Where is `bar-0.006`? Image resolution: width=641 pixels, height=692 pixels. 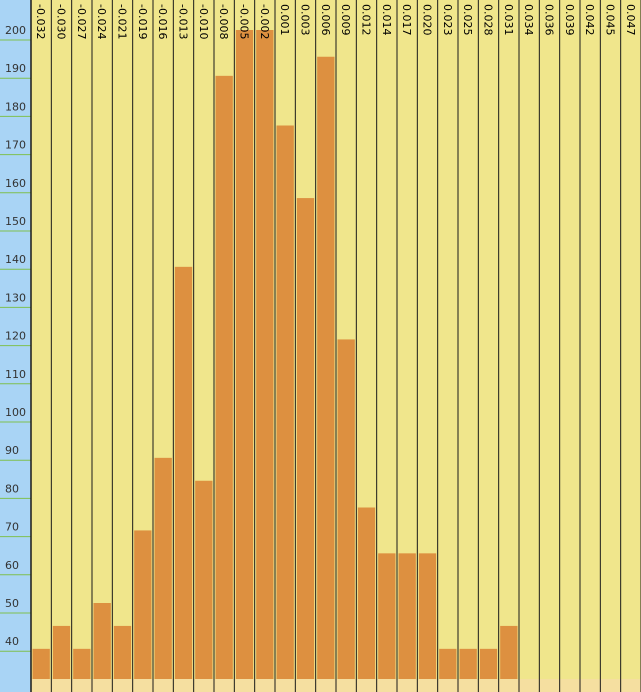 bar-0.006 is located at coordinates (326, 368).